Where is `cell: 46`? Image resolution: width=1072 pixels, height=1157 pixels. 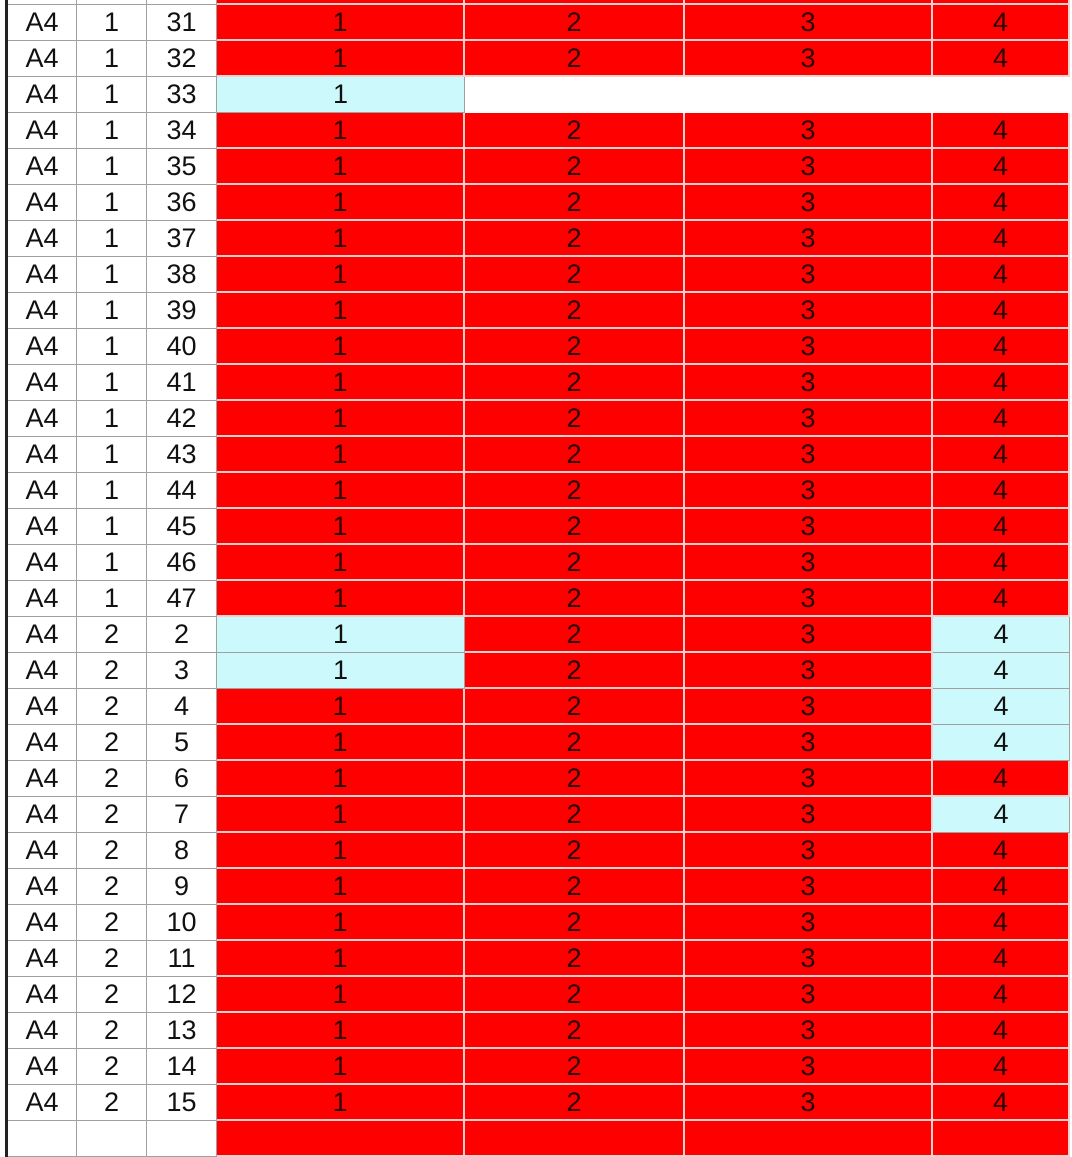
cell: 46 is located at coordinates (182, 563).